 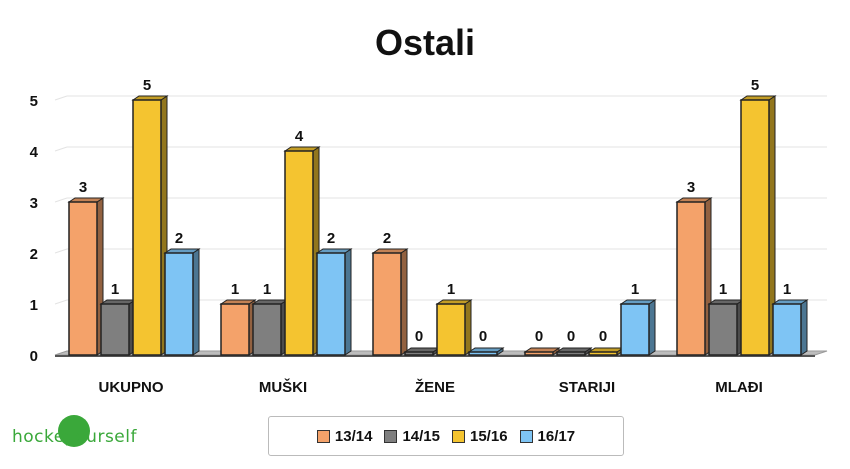 What do you see at coordinates (74, 431) in the screenshot?
I see `hockey-player-icon` at bounding box center [74, 431].